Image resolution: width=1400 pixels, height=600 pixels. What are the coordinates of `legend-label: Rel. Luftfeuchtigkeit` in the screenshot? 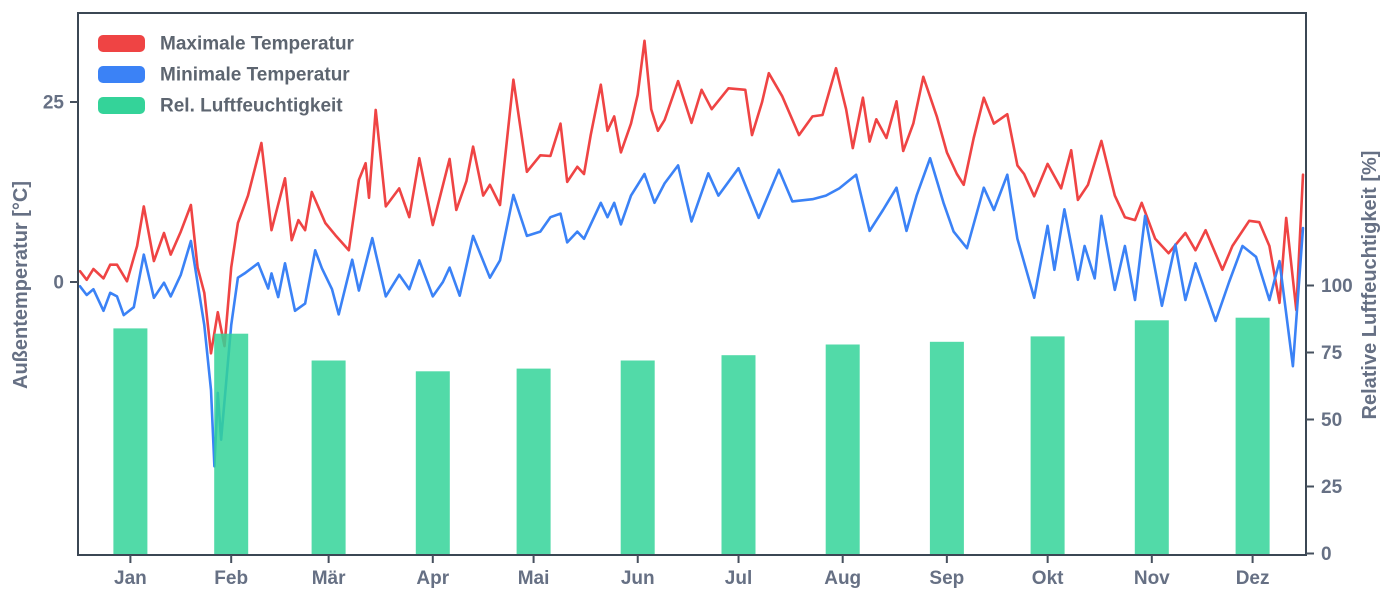 It's located at (251, 106).